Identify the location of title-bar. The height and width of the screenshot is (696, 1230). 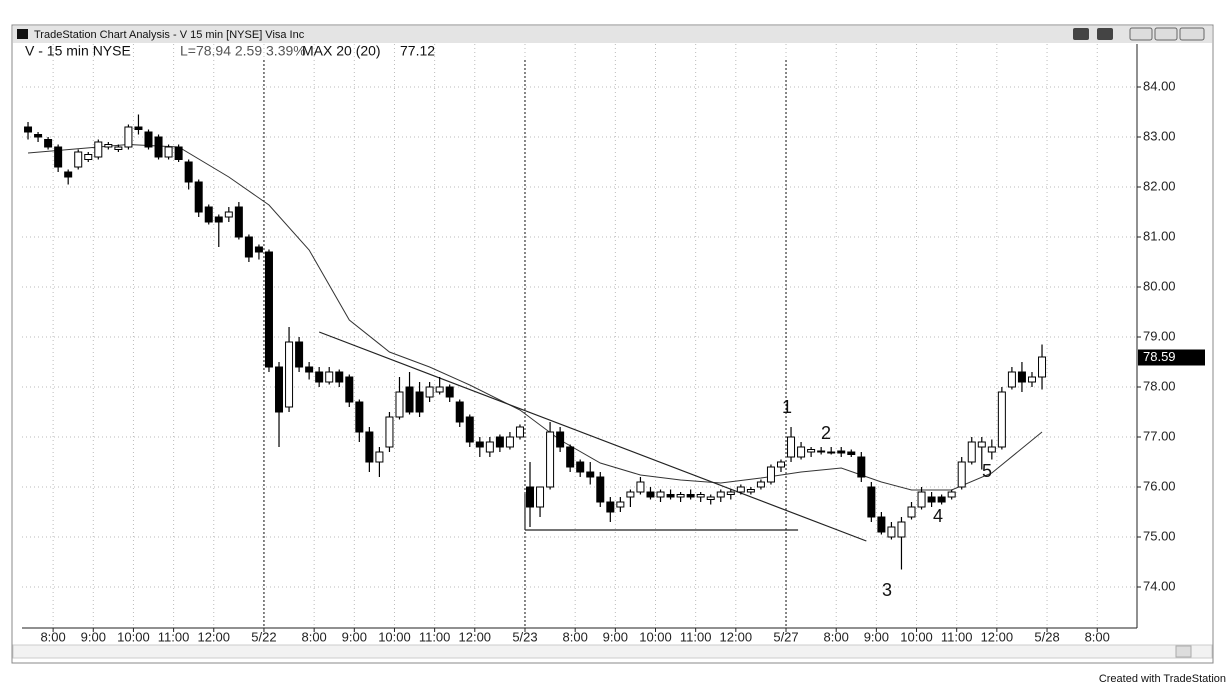
(612, 34).